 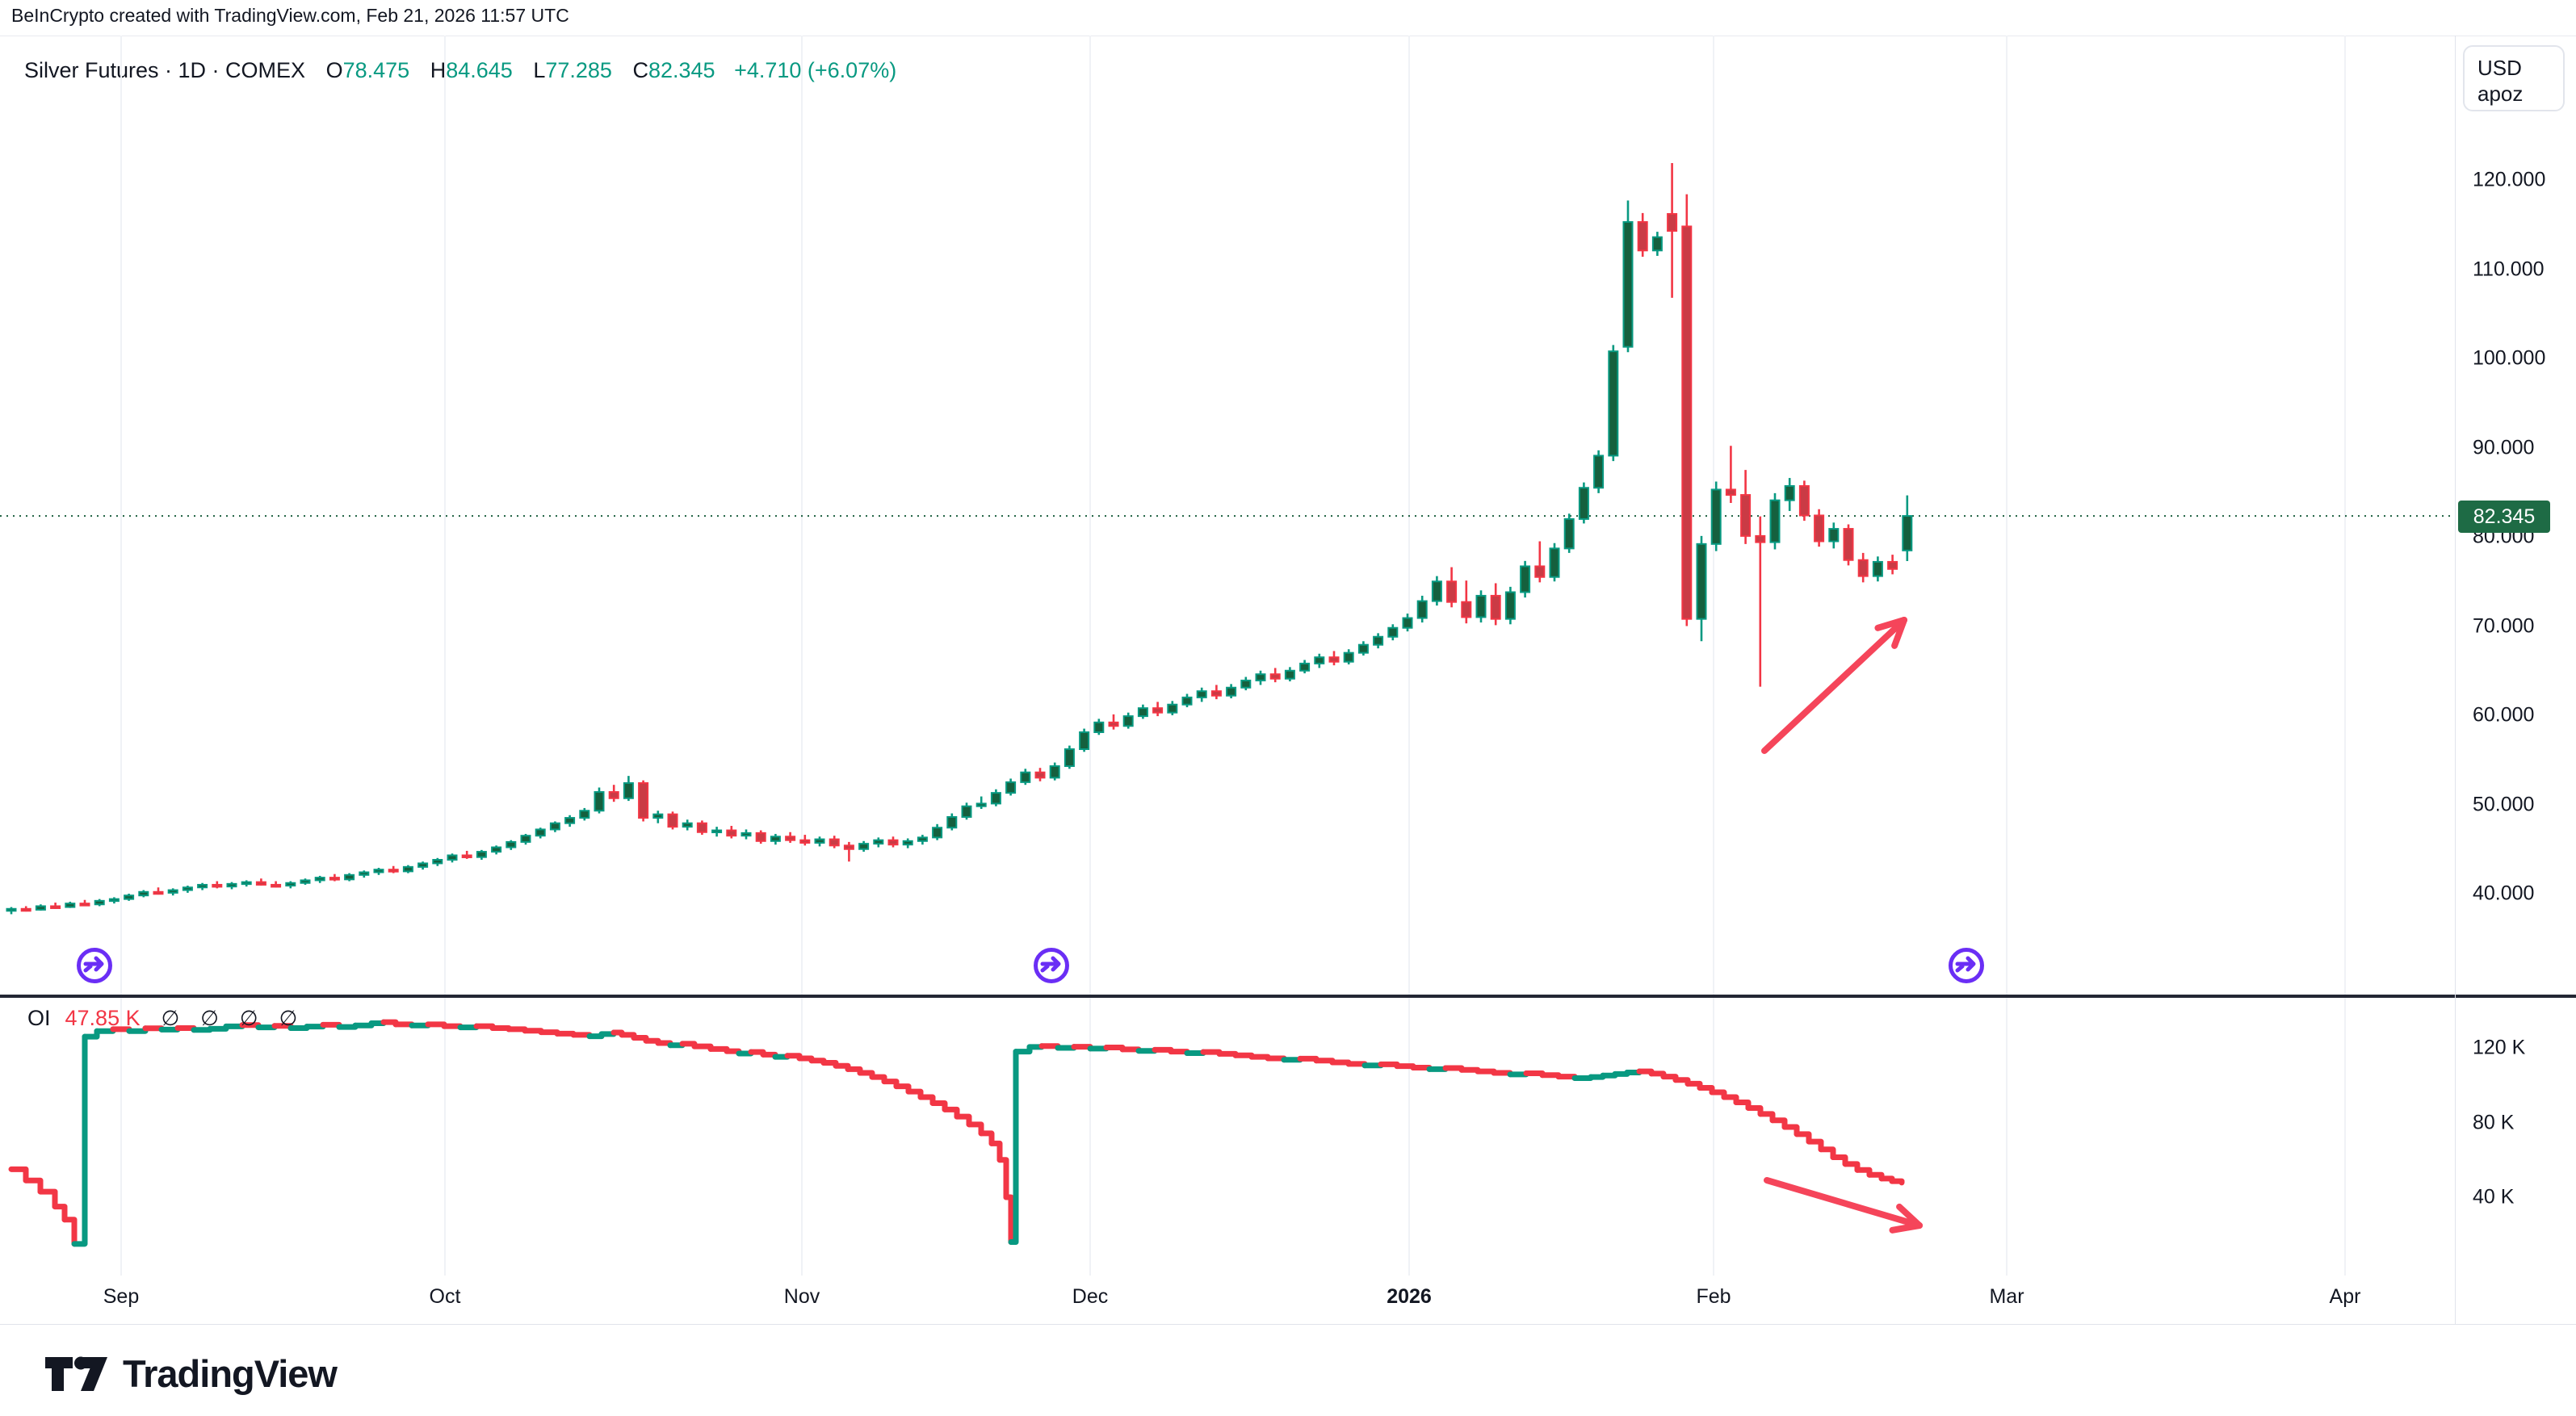 I want to click on unit-selector: USD apoz, so click(x=2514, y=78).